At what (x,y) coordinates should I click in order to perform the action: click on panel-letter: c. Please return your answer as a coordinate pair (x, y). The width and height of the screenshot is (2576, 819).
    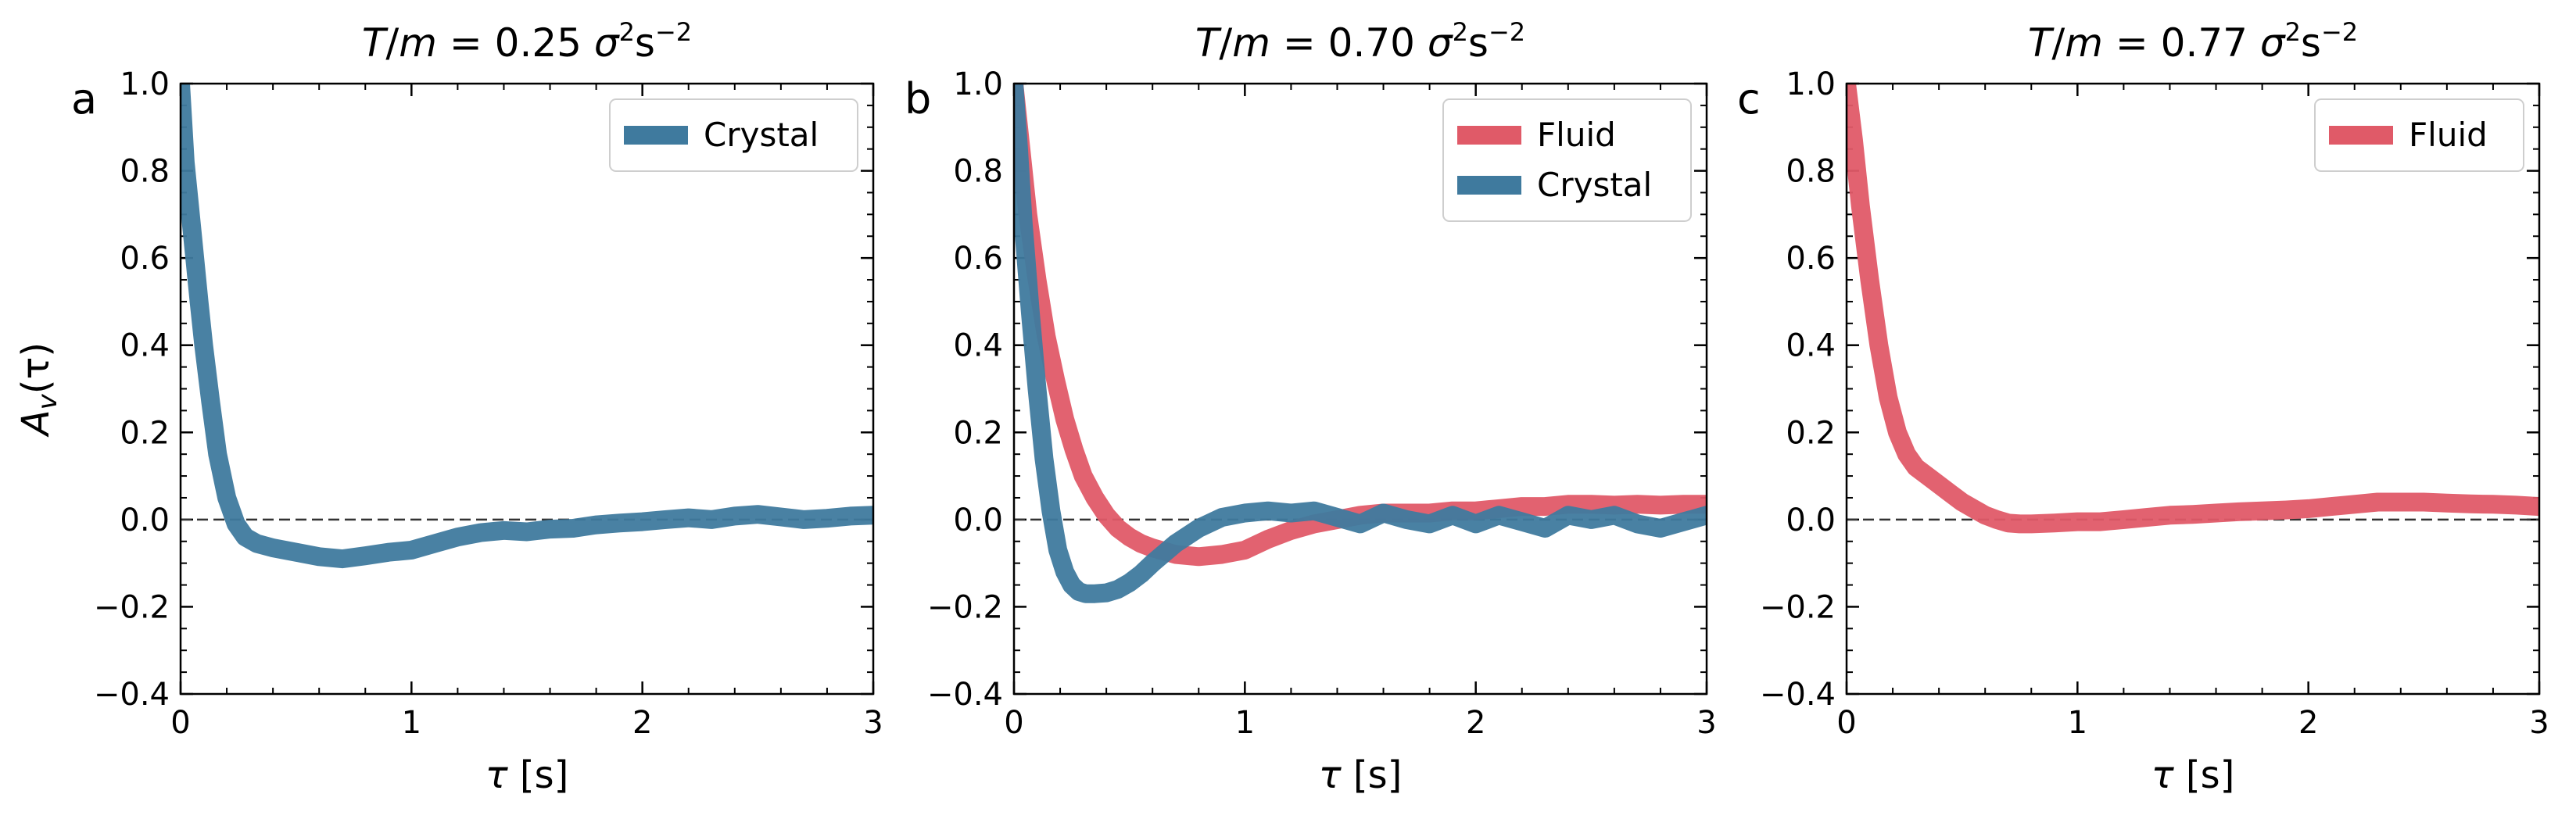
    Looking at the image, I should click on (1749, 98).